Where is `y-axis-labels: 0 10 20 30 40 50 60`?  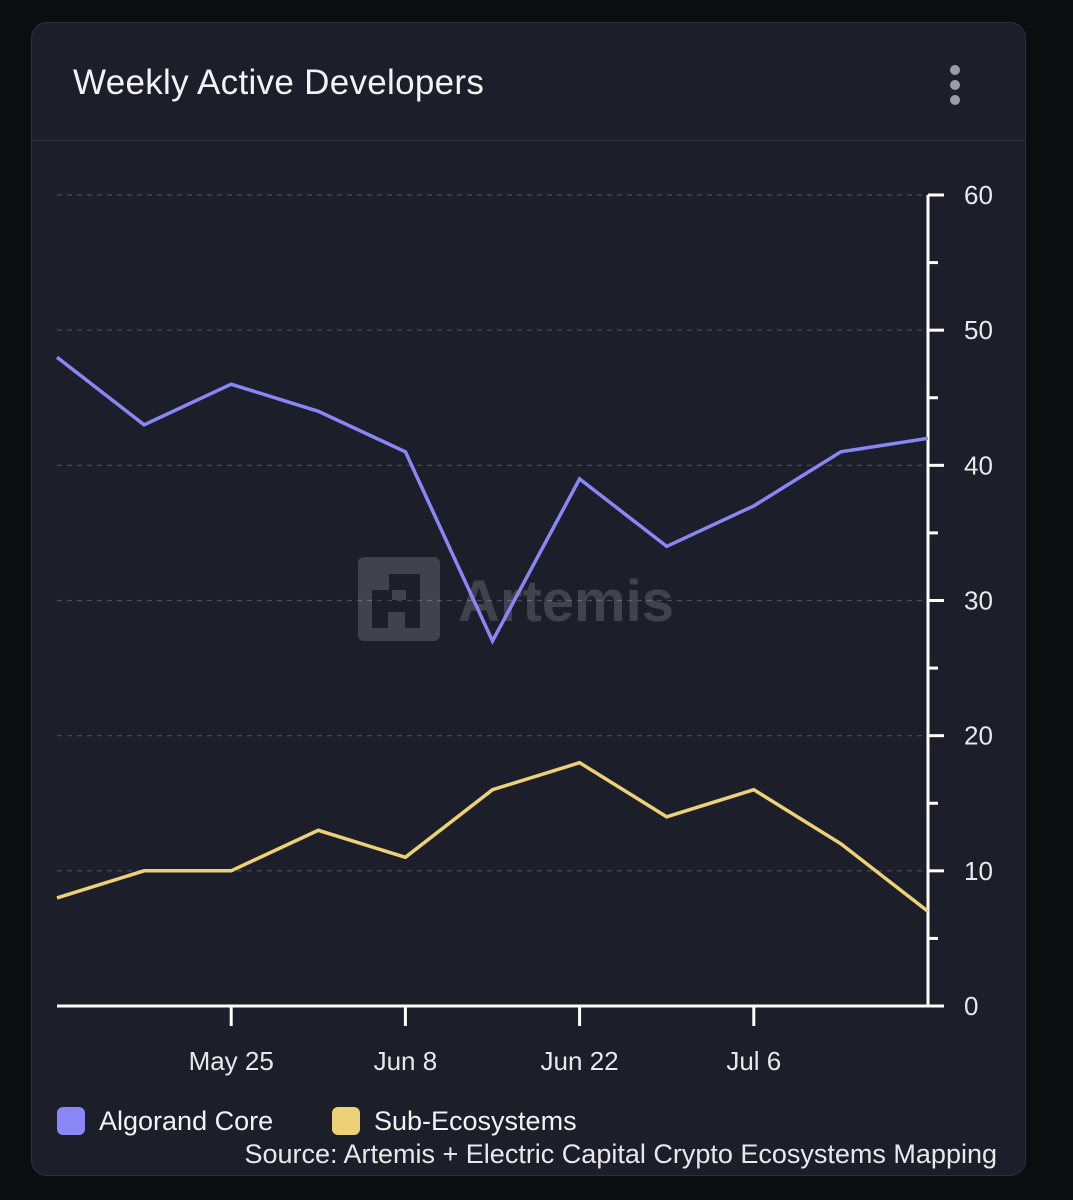 y-axis-labels: 0 10 20 30 40 50 60 is located at coordinates (978, 600).